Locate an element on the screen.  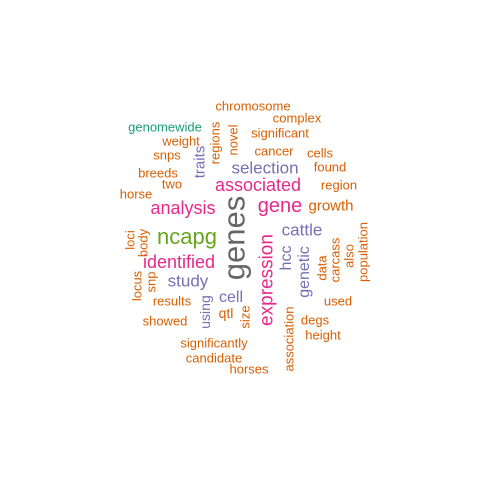
word-significantly: significantly is located at coordinates (214, 343).